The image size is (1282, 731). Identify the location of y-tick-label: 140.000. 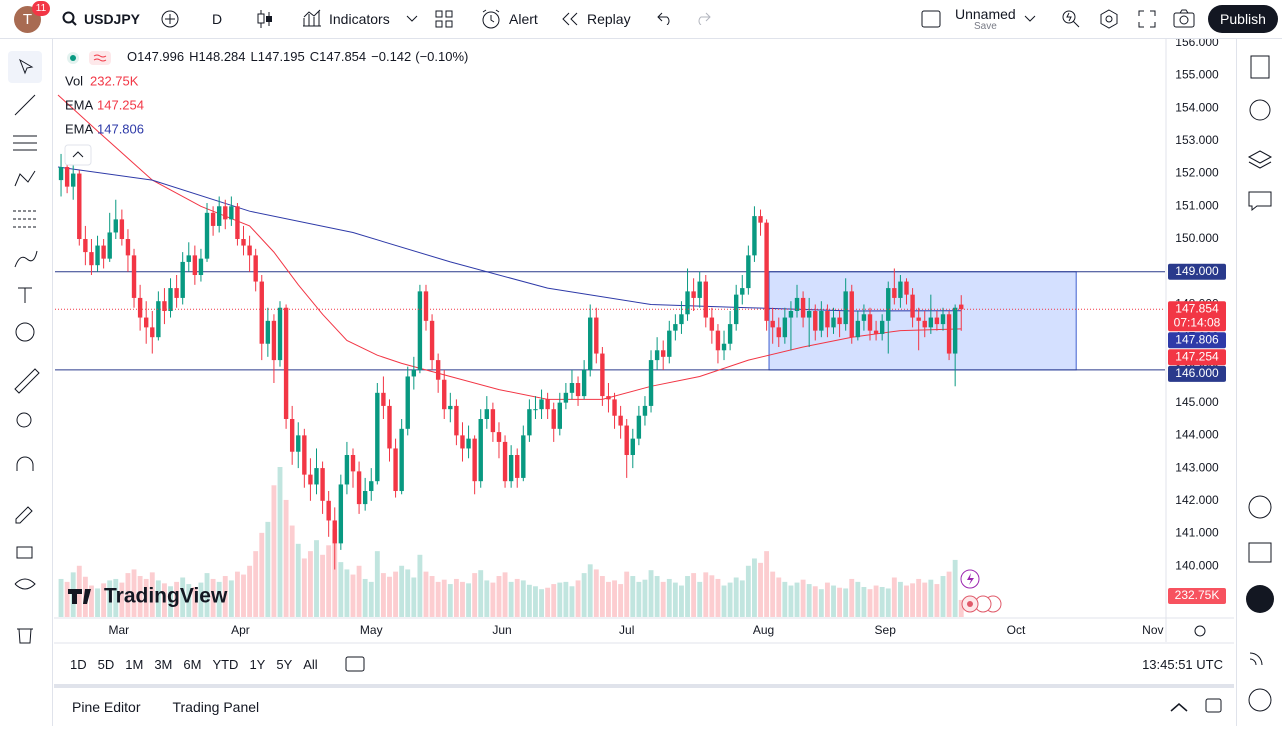
(1197, 565).